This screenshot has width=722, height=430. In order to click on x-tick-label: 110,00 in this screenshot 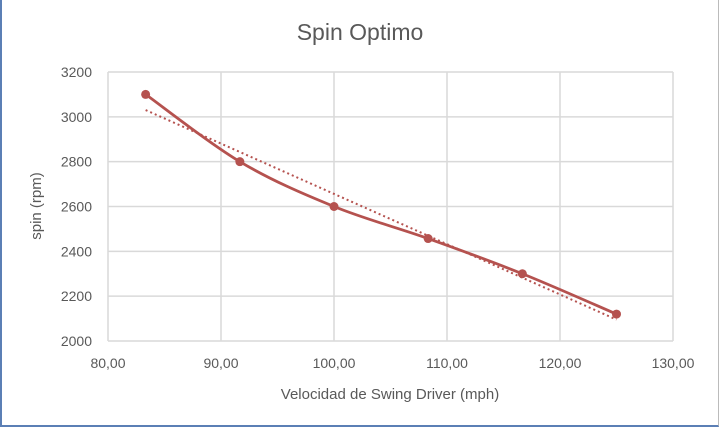, I will do `click(447, 363)`.